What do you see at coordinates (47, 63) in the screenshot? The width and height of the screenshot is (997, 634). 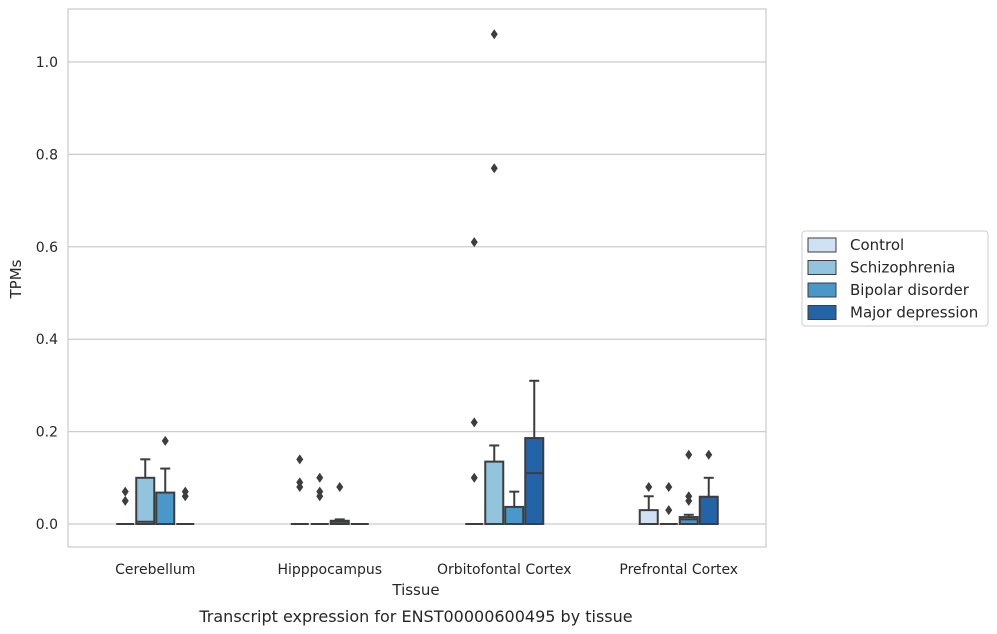 I see `y-tick-label: 1.0` at bounding box center [47, 63].